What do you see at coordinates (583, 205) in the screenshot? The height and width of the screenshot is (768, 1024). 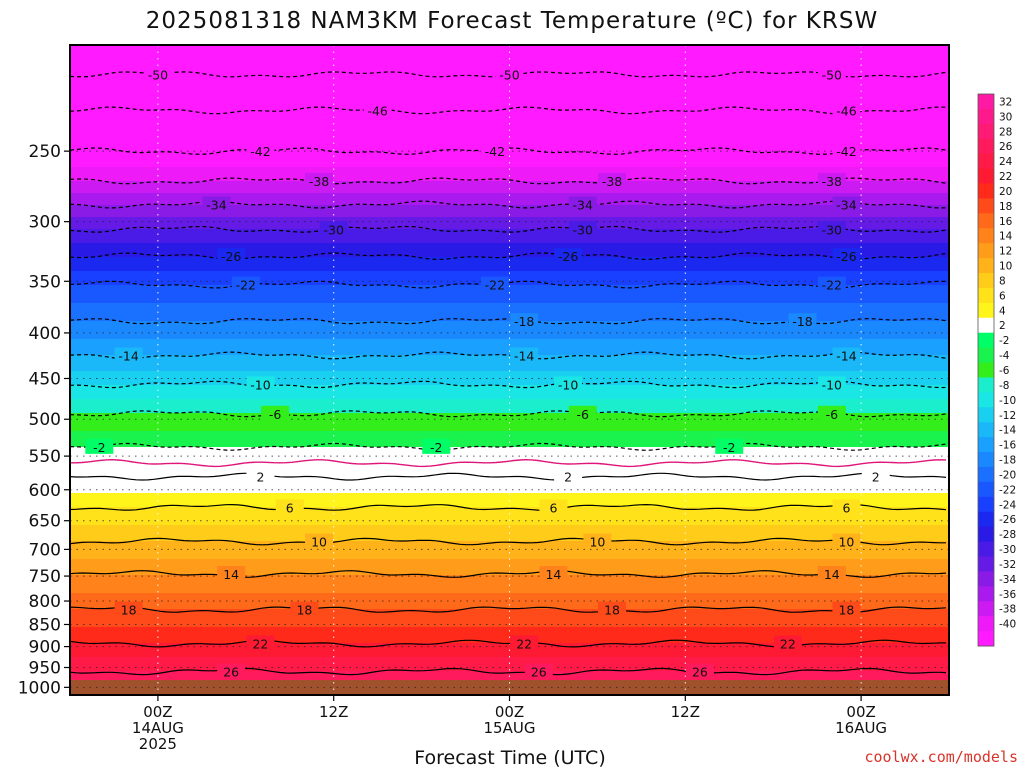 I see `contour-label: -34` at bounding box center [583, 205].